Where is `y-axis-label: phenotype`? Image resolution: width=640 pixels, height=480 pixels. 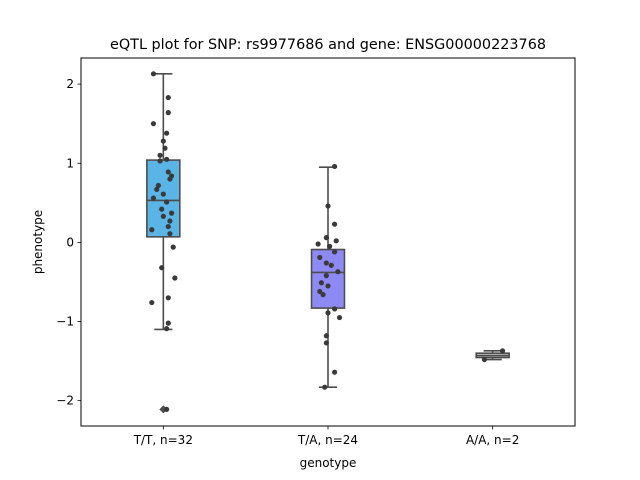 y-axis-label: phenotype is located at coordinates (38, 242).